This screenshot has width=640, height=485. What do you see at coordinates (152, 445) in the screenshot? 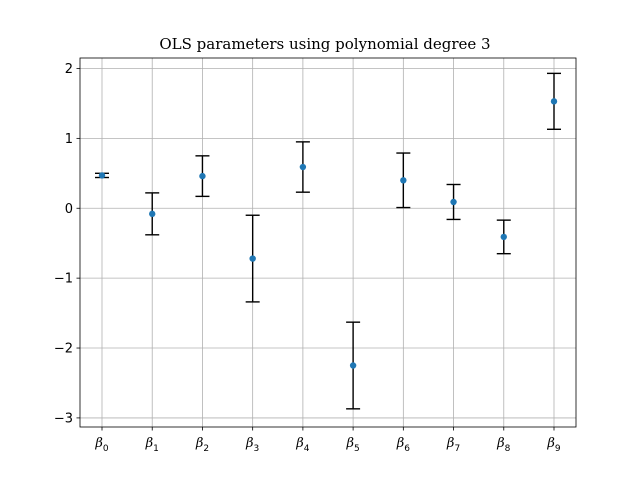
I see `x-tick-label: β1` at bounding box center [152, 445].